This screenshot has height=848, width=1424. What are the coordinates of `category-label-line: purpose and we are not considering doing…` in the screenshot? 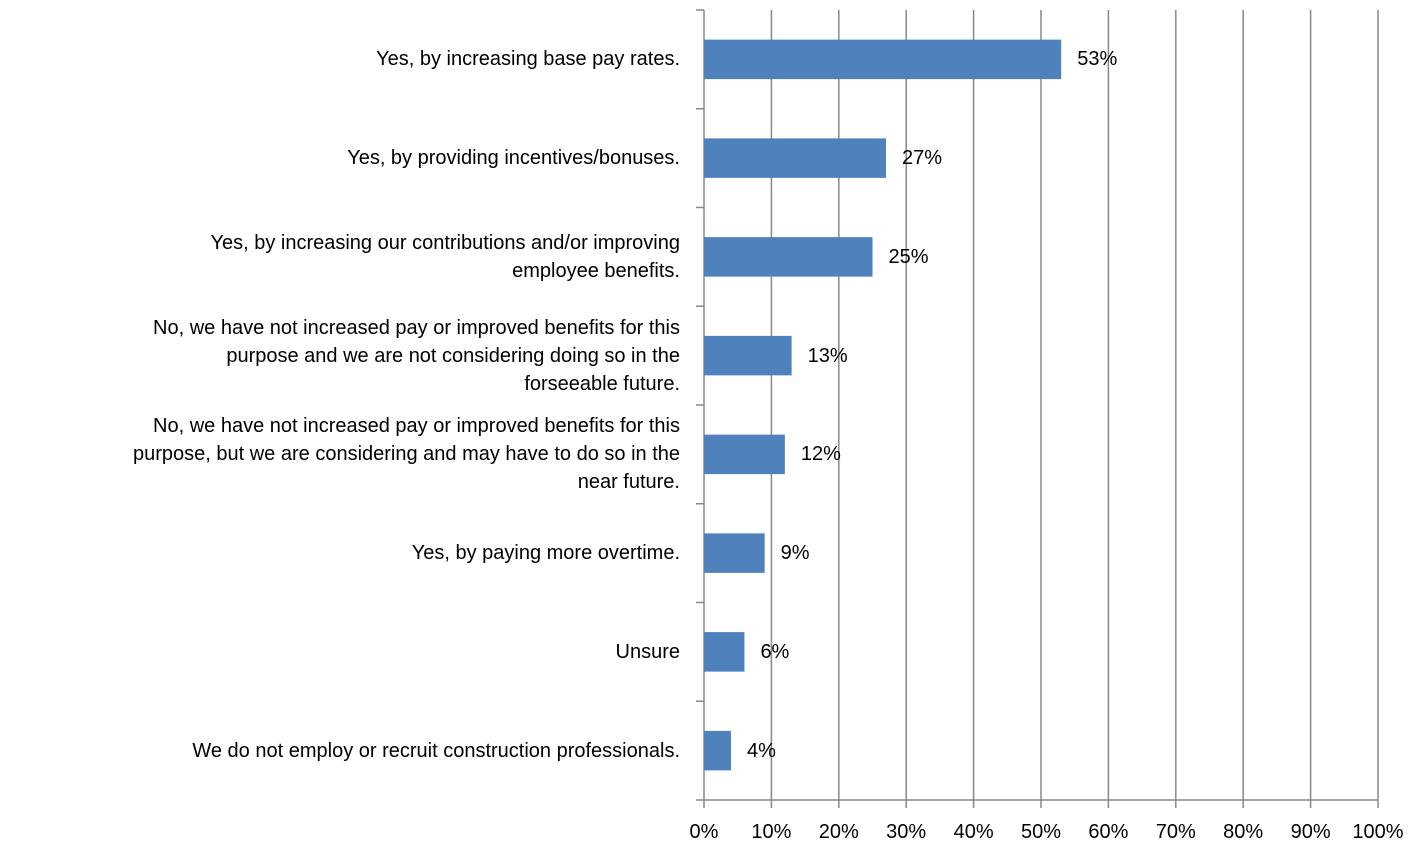 It's located at (453, 355).